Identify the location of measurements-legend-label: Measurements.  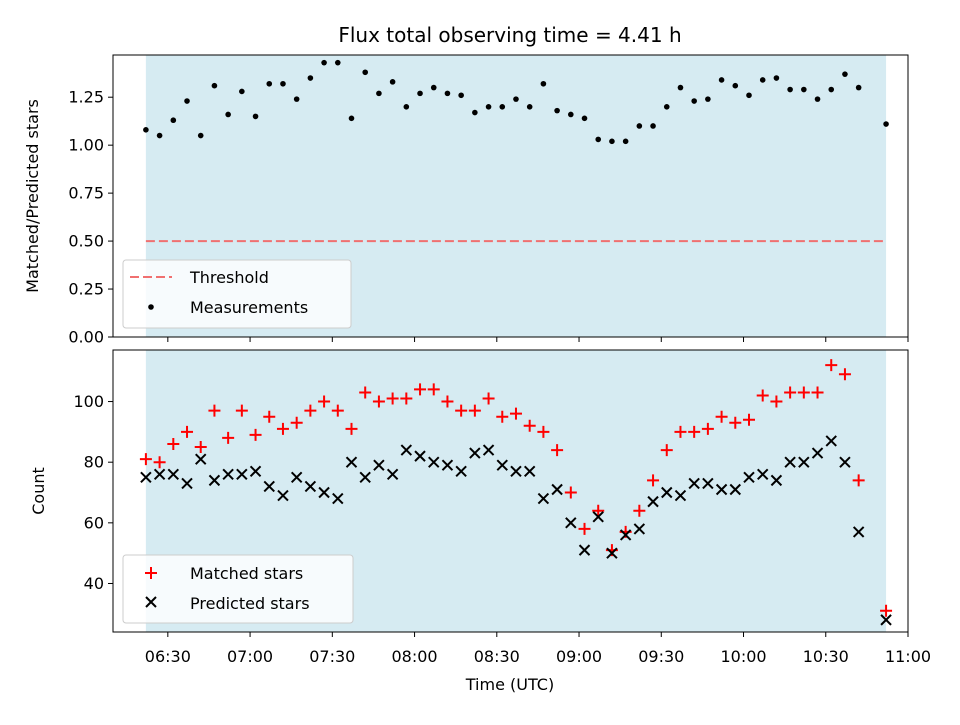
(249, 307).